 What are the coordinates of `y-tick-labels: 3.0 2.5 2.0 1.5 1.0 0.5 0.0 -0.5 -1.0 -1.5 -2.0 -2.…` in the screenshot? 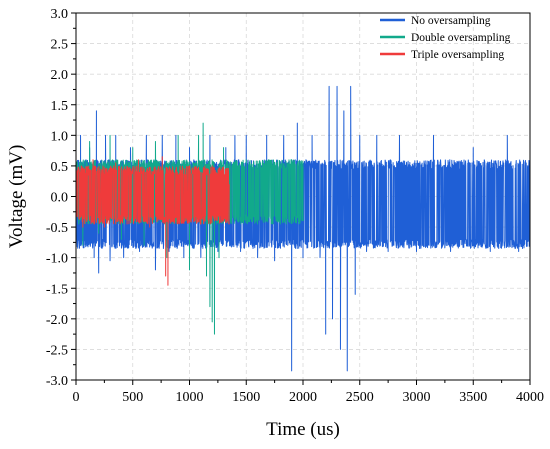 It's located at (57, 198).